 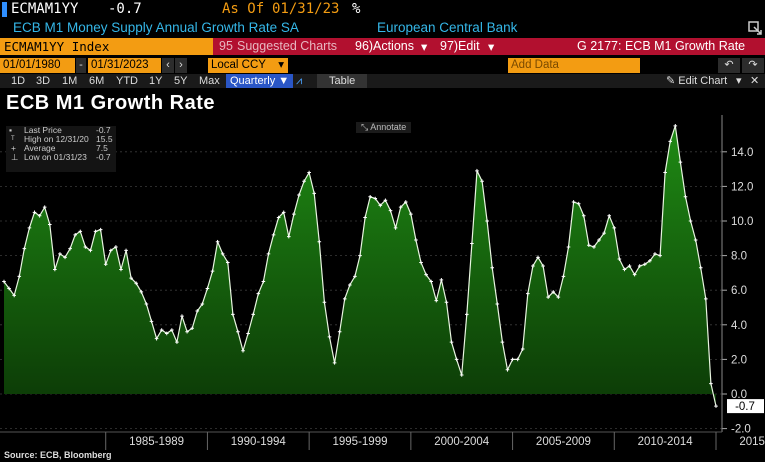 What do you see at coordinates (70, 81) in the screenshot?
I see `period-1m: 1M` at bounding box center [70, 81].